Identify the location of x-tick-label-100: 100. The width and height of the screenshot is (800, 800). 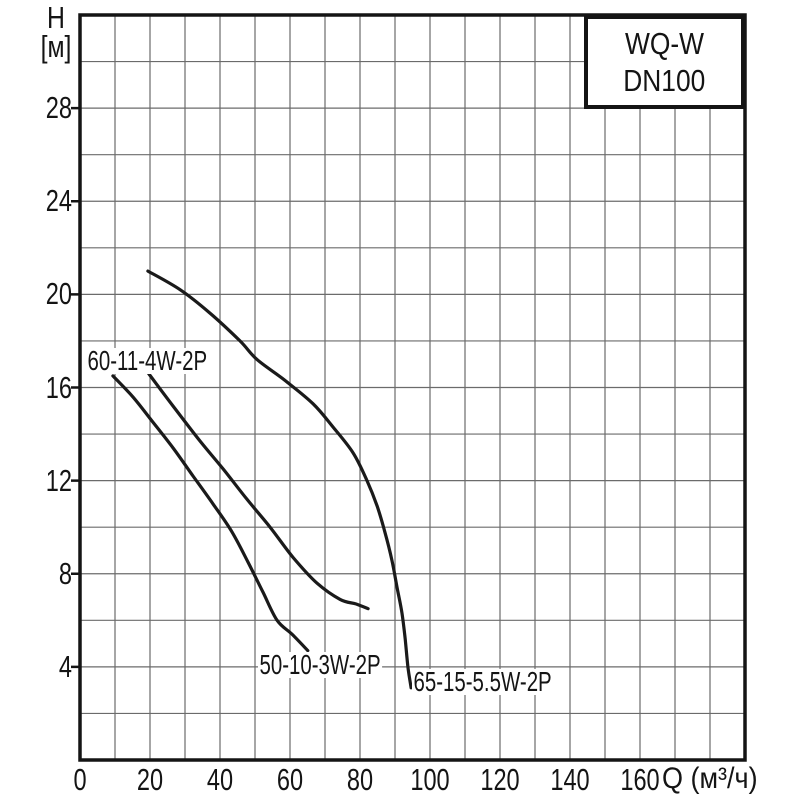
(430, 779).